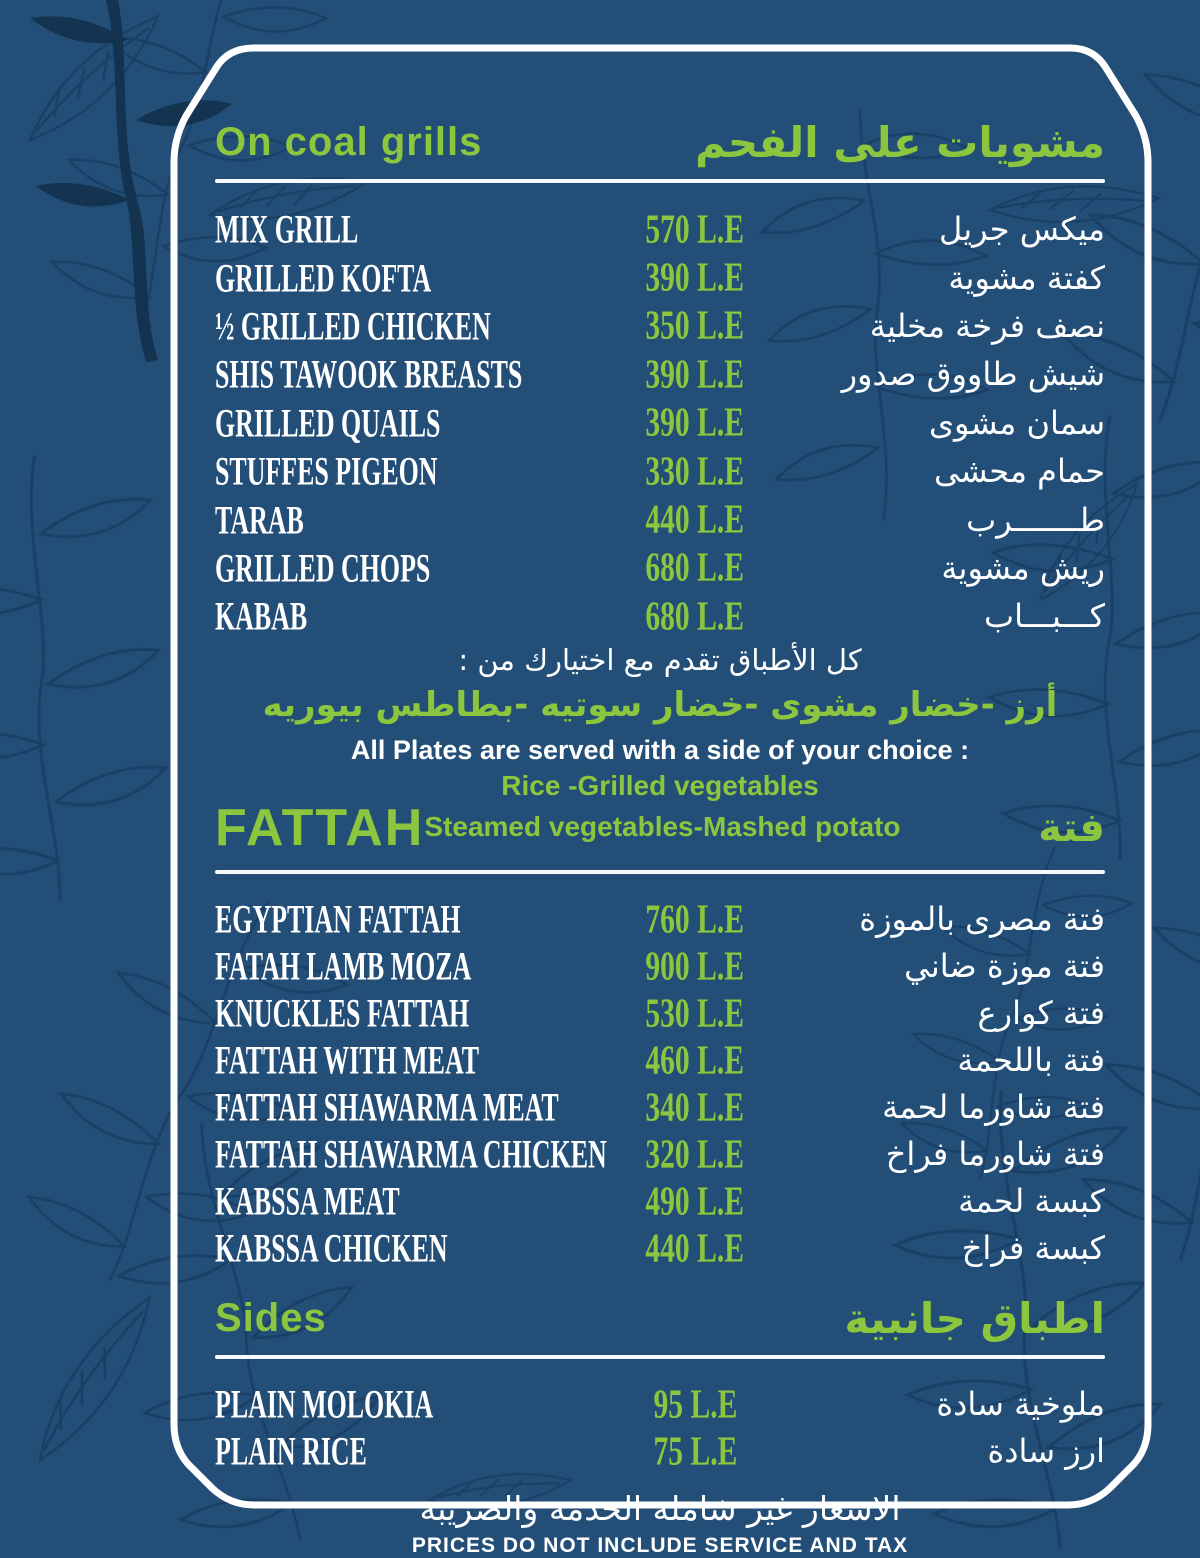  What do you see at coordinates (982, 919) in the screenshot?
I see `item-name-ar: فتة مصرى بالموزة` at bounding box center [982, 919].